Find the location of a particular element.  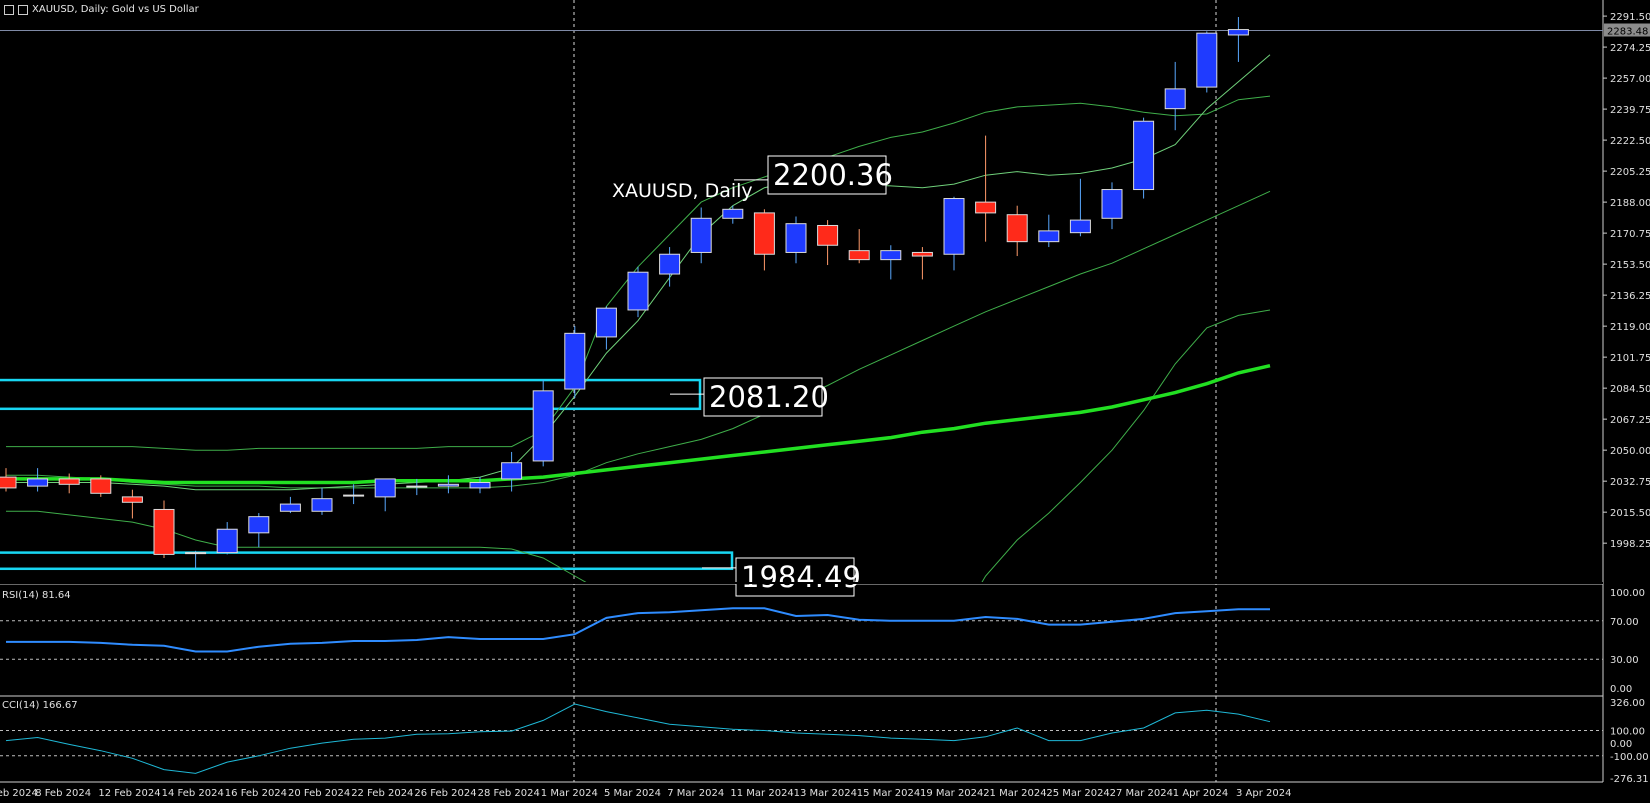

price-tick-label: 2170.75 is located at coordinates (1630, 234).